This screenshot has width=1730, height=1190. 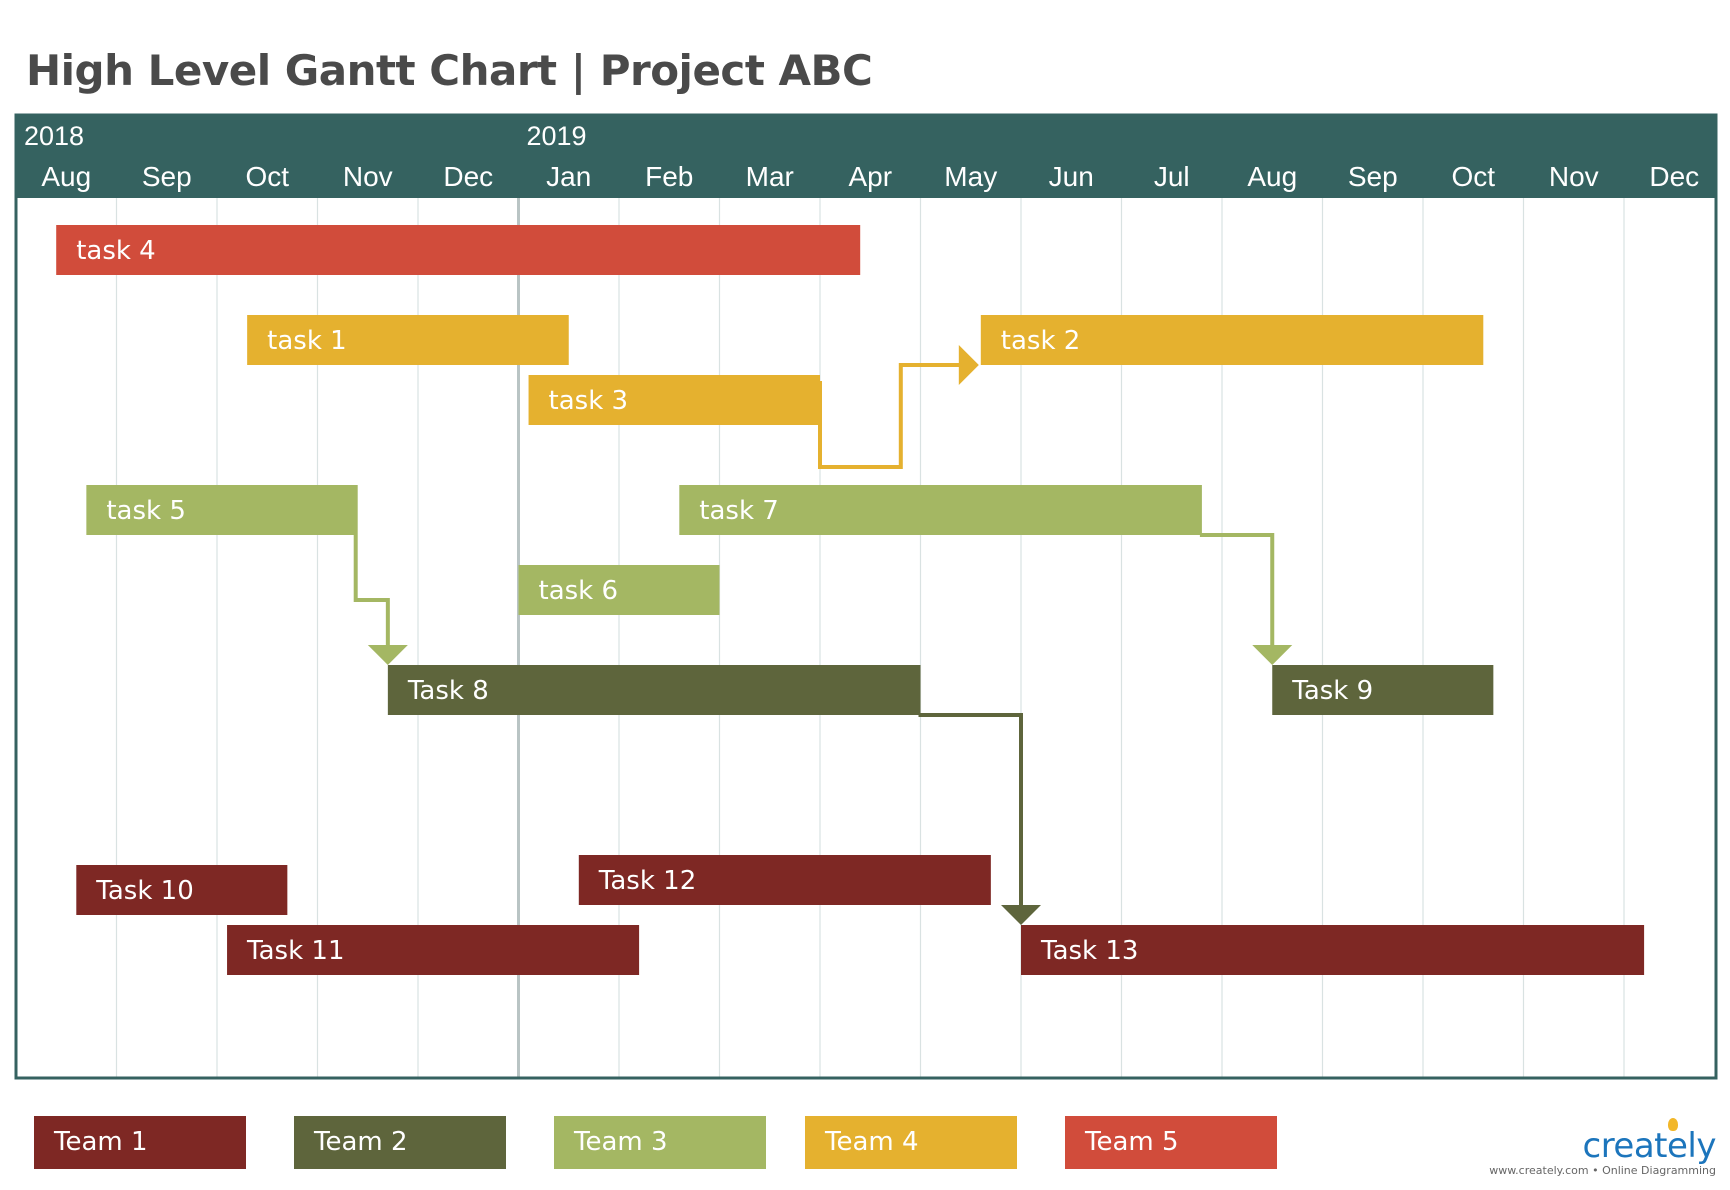 What do you see at coordinates (1172, 176) in the screenshot?
I see `month-label: Jul` at bounding box center [1172, 176].